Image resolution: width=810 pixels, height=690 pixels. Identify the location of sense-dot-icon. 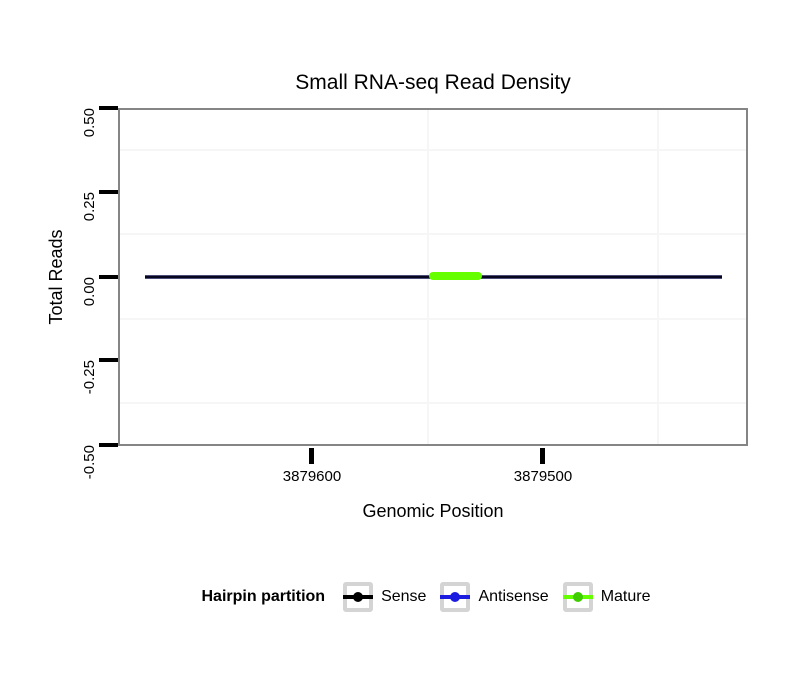
(358, 597).